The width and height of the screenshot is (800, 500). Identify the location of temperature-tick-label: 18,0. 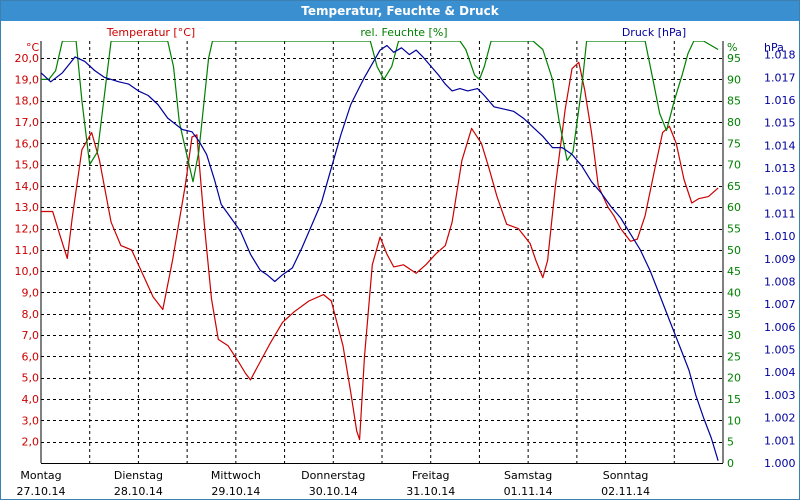
(27, 101).